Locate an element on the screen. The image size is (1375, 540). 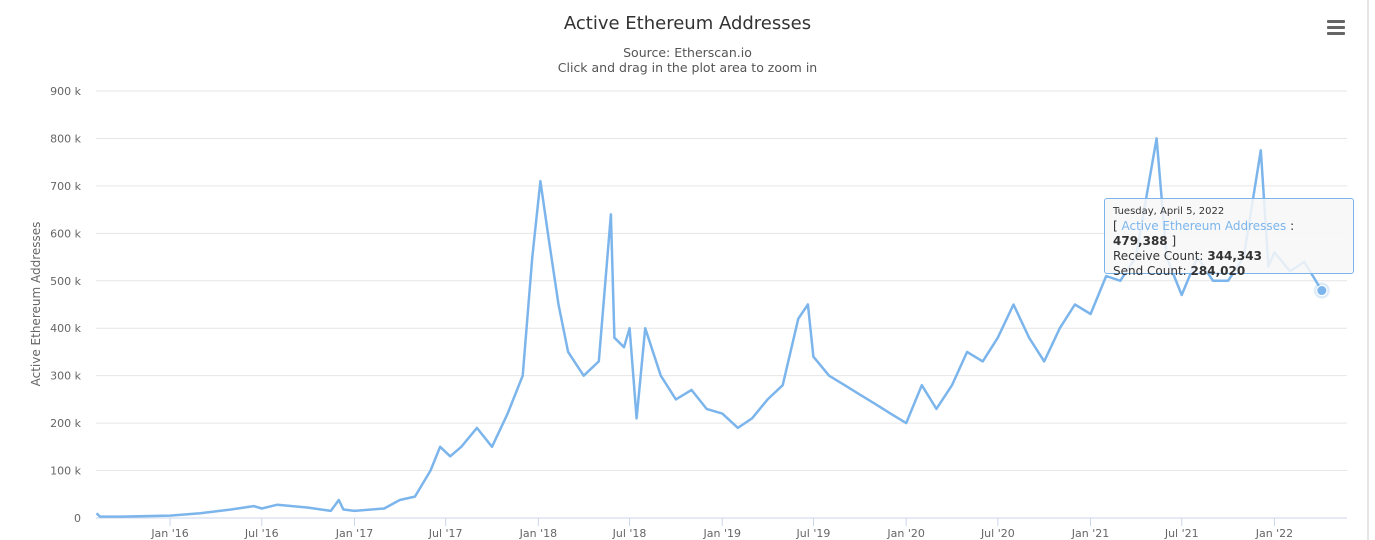
tooltip-series-row: [ Active Ethereum Addresses : 479,388 ] is located at coordinates (1204, 233).